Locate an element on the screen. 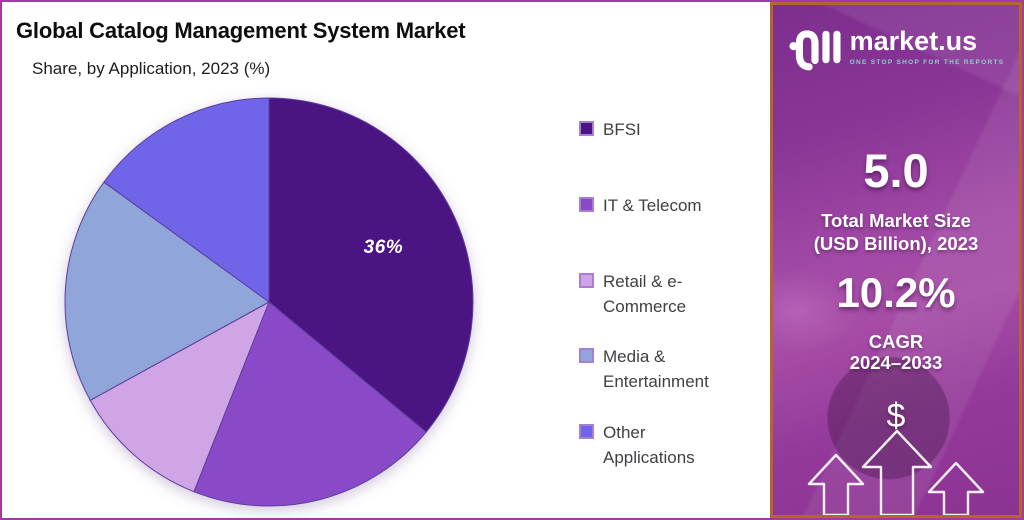 The height and width of the screenshot is (520, 1024). legend-item-retail-e-commerce: Retail & e-Commerce is located at coordinates (657, 294).